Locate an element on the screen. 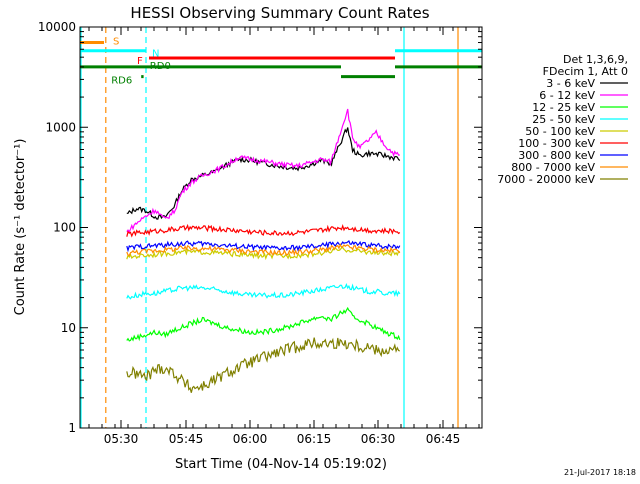 The image size is (640, 484). legend-entry-label: 6 - 12 keV is located at coordinates (567, 95).